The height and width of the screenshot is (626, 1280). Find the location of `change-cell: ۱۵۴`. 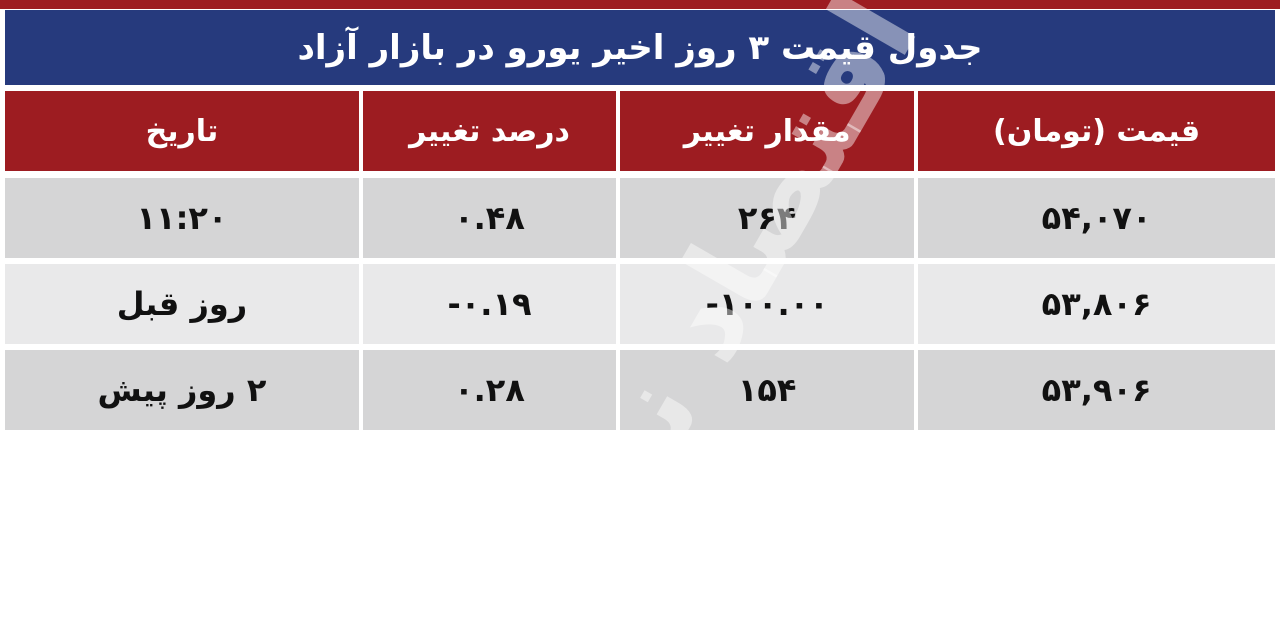

change-cell: ۱۵۴ is located at coordinates (767, 390).